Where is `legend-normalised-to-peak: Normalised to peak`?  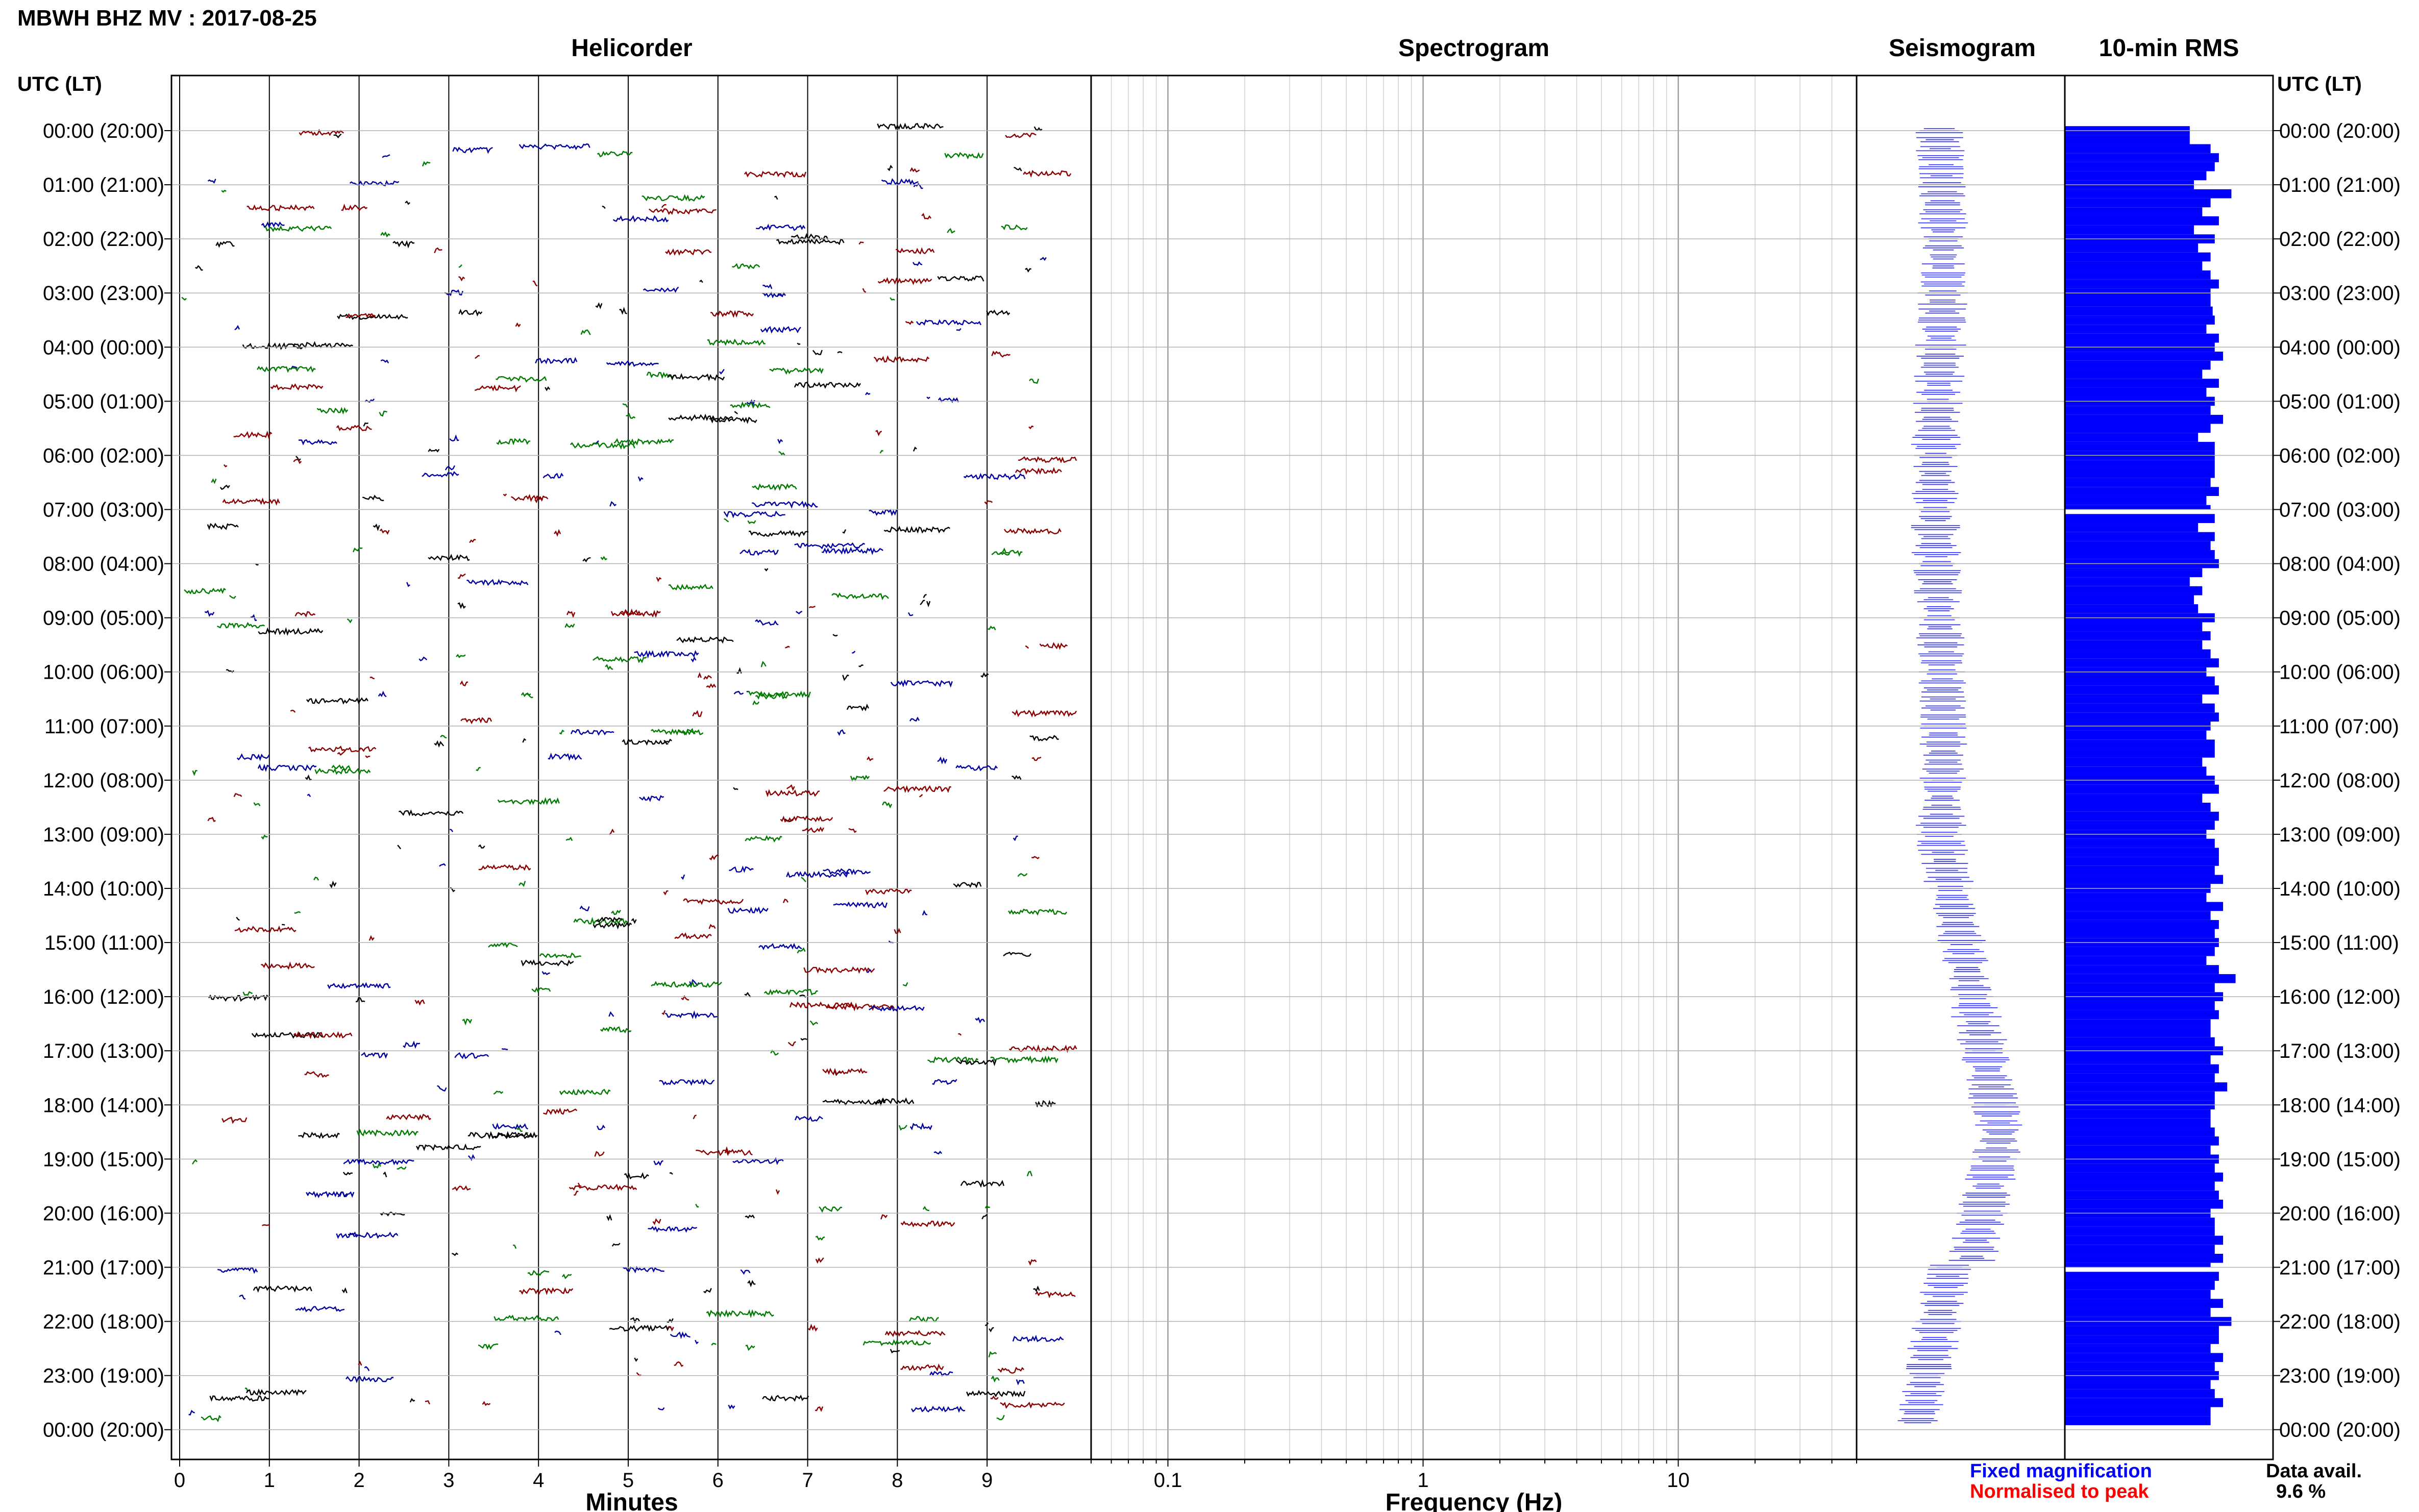
legend-normalised-to-peak: Normalised to peak is located at coordinates (2059, 1491).